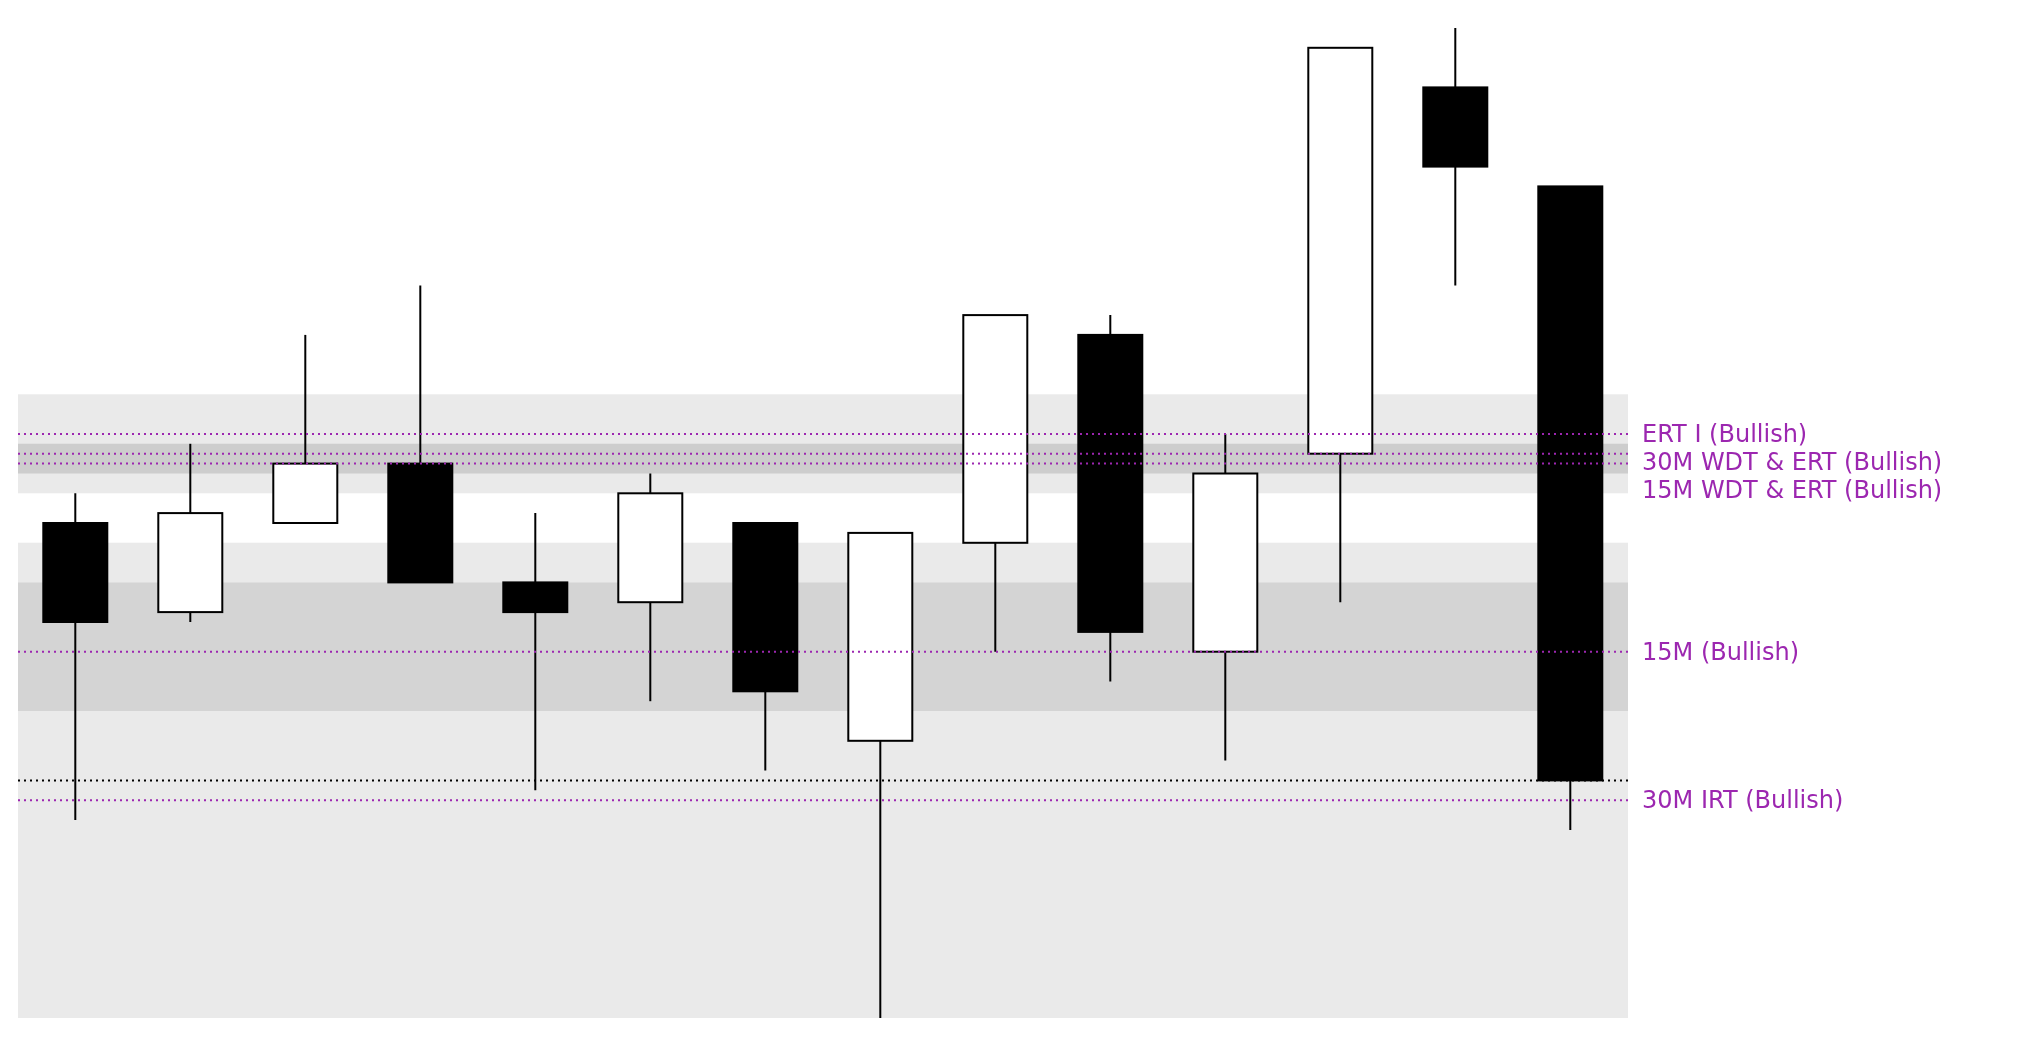 The image size is (2026, 1052). I want to click on ref-line-label: 15M (Bullish), so click(1720, 651).